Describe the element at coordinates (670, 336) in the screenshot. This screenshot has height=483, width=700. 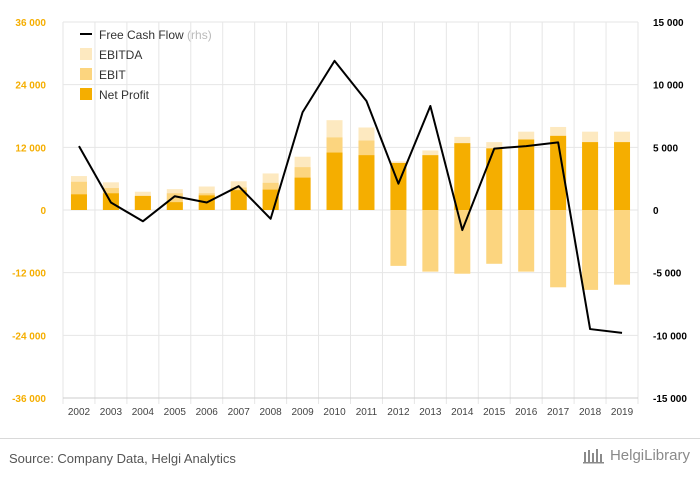
I see `y-right-tick-label: -10 000` at that location.